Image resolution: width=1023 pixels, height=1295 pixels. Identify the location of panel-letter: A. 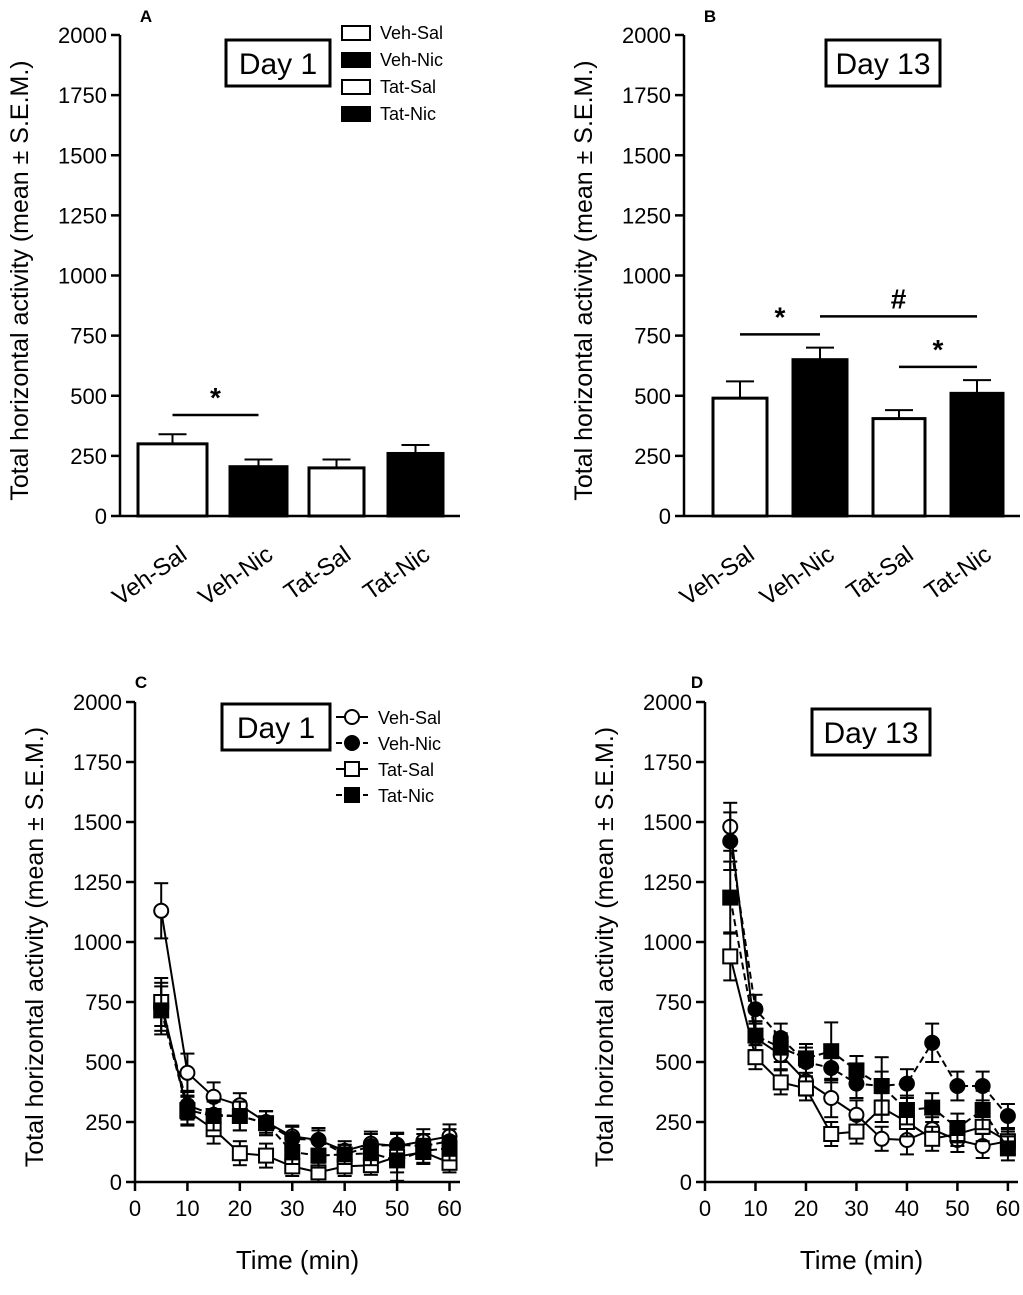
(146, 16).